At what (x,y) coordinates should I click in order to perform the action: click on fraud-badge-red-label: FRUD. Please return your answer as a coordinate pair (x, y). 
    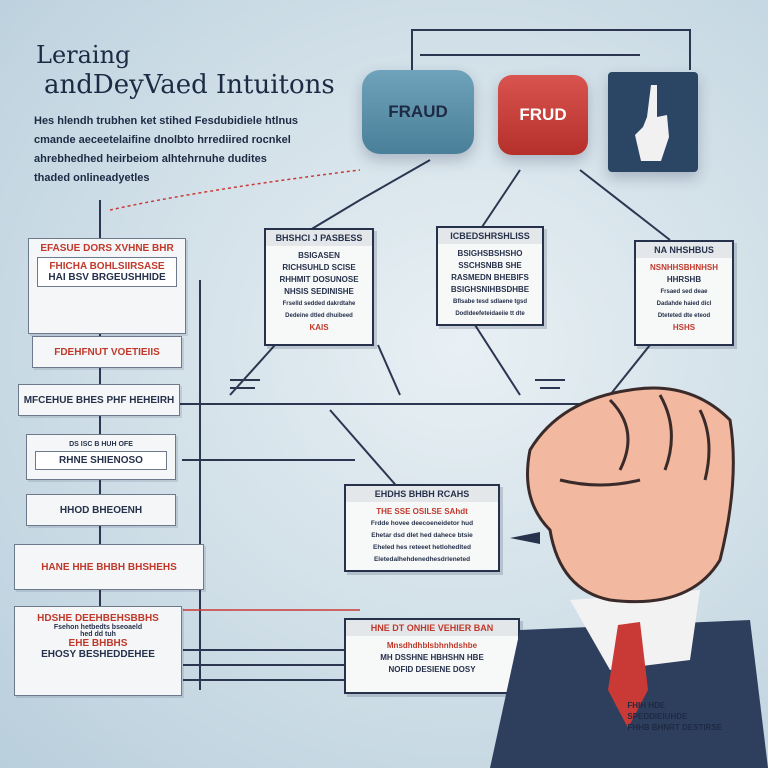
    Looking at the image, I should click on (543, 114).